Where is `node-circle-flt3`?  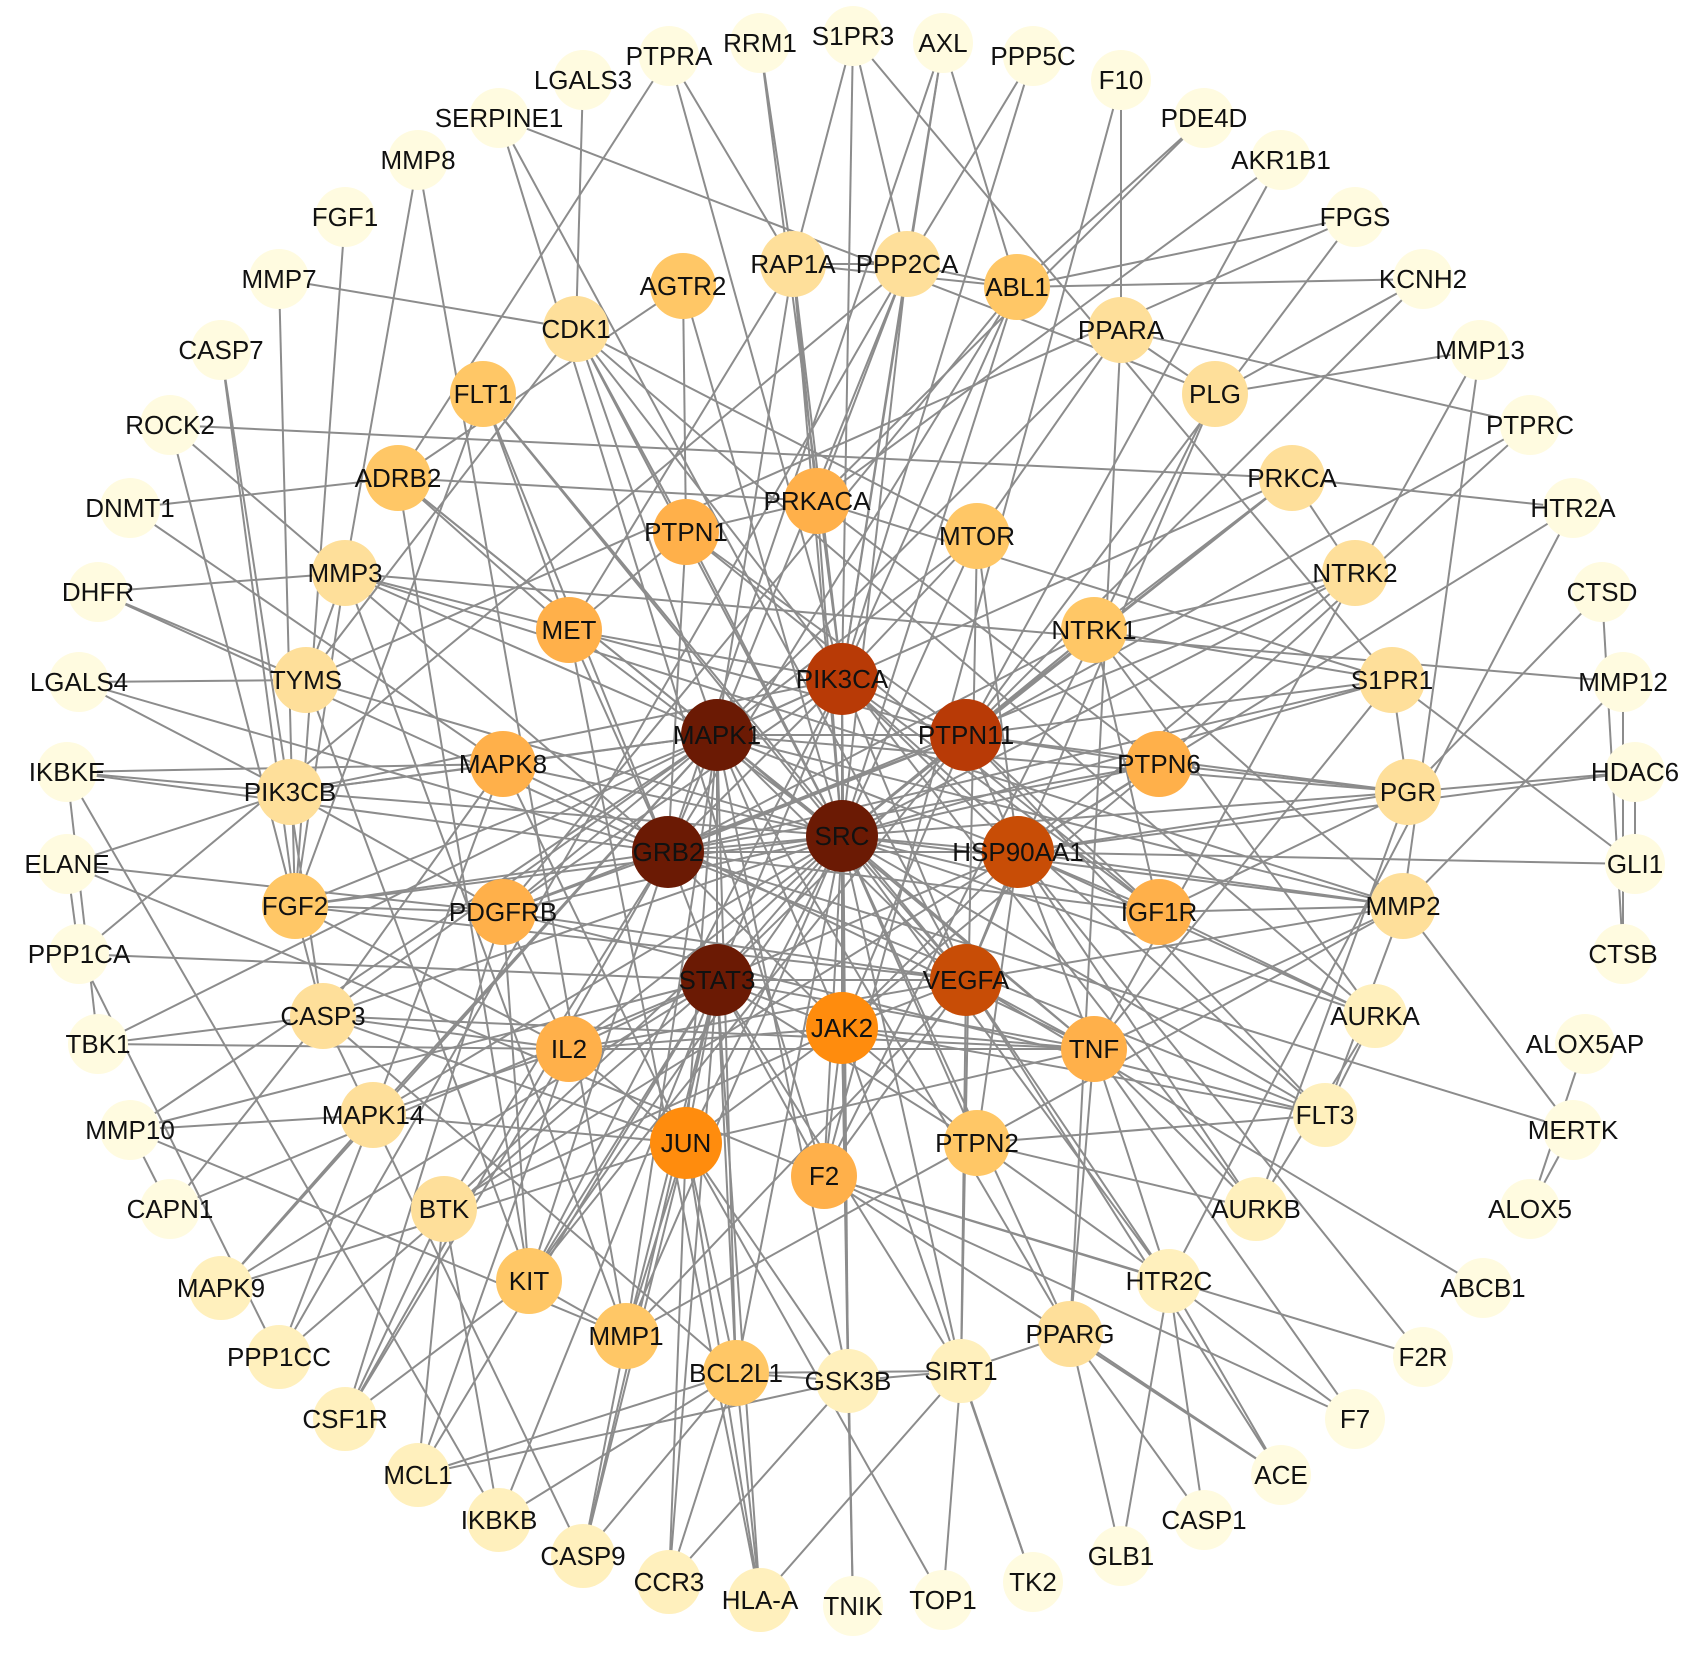
node-circle-flt3 is located at coordinates (1325, 1115).